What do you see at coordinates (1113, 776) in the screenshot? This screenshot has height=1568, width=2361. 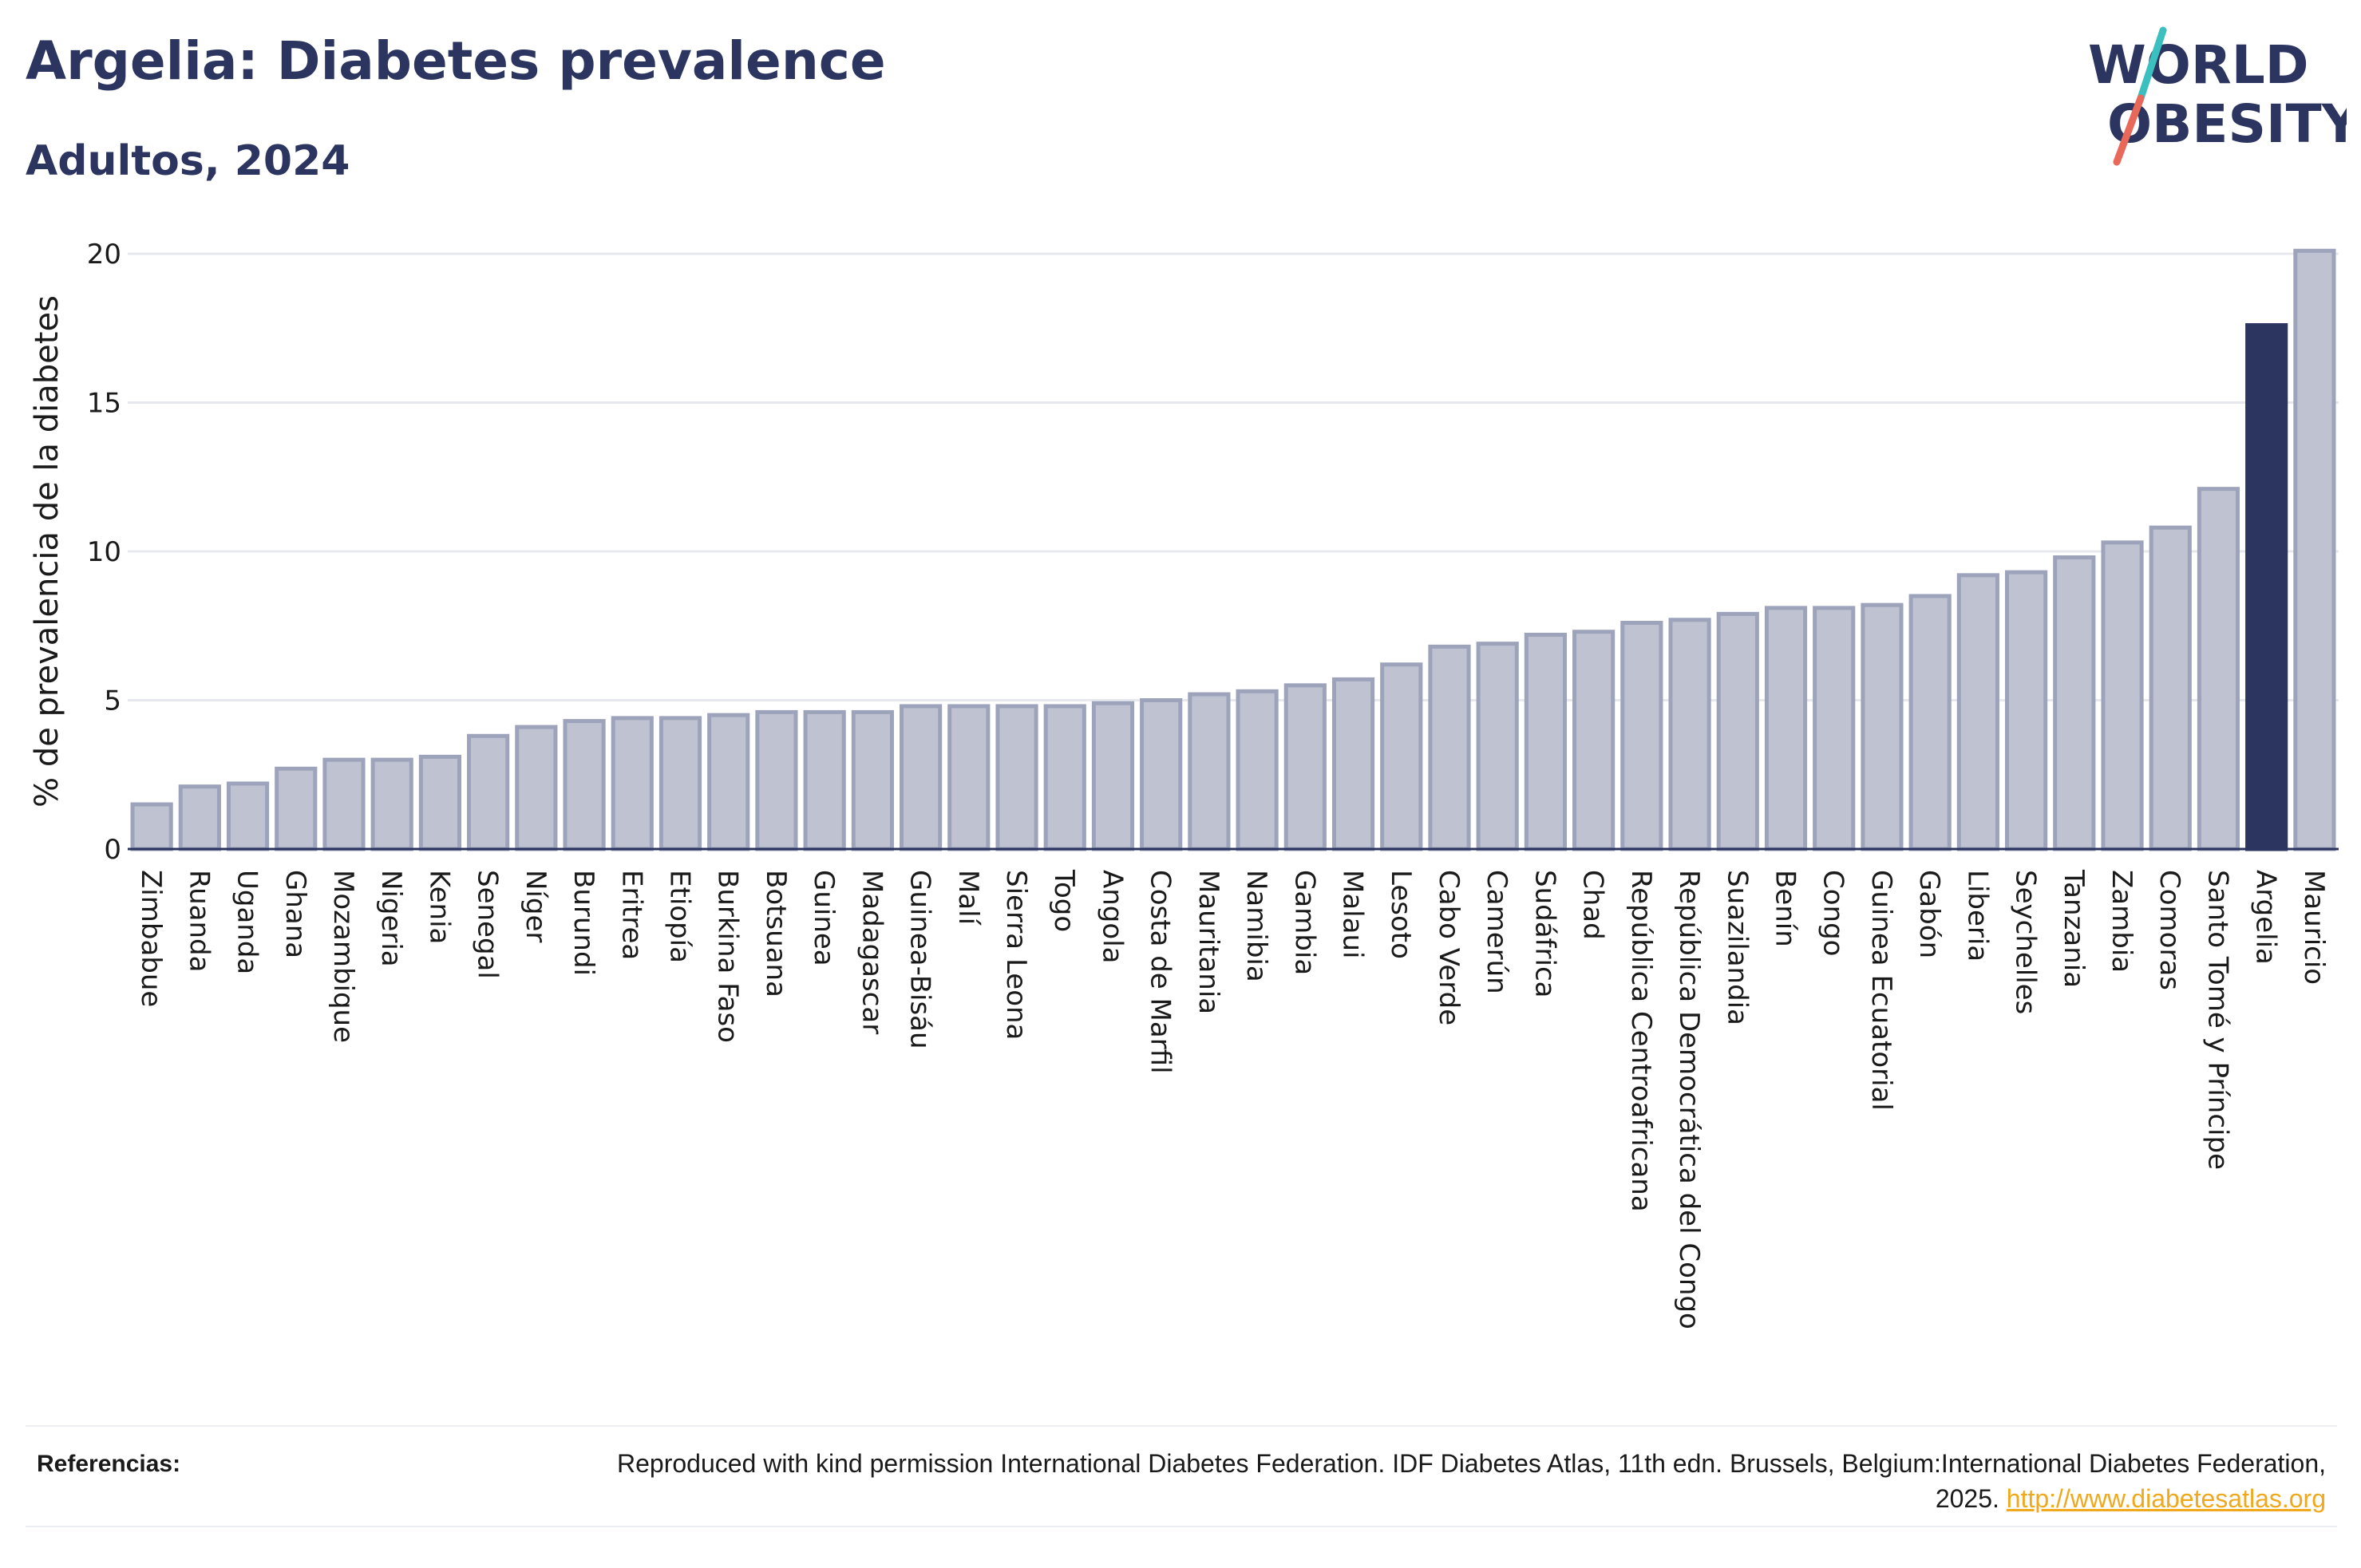 I see `bar-angola` at bounding box center [1113, 776].